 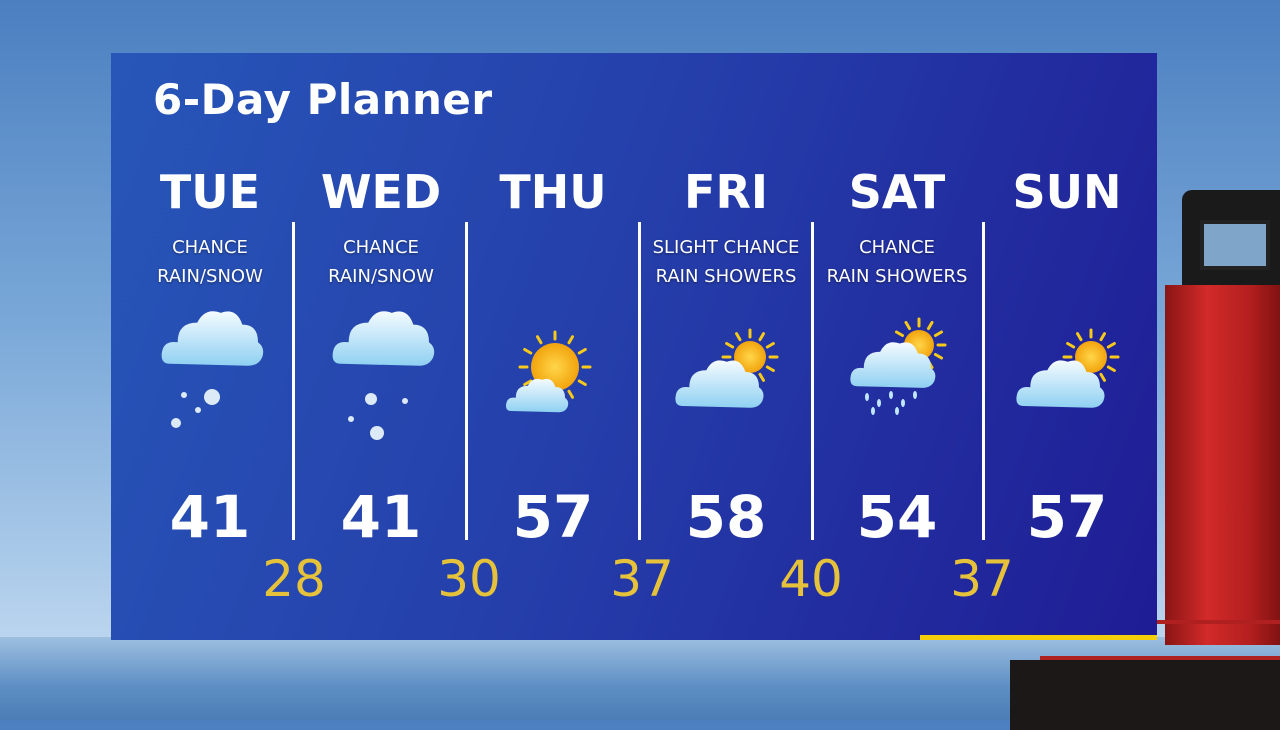 What do you see at coordinates (897, 517) in the screenshot?
I see `high-temp: 54` at bounding box center [897, 517].